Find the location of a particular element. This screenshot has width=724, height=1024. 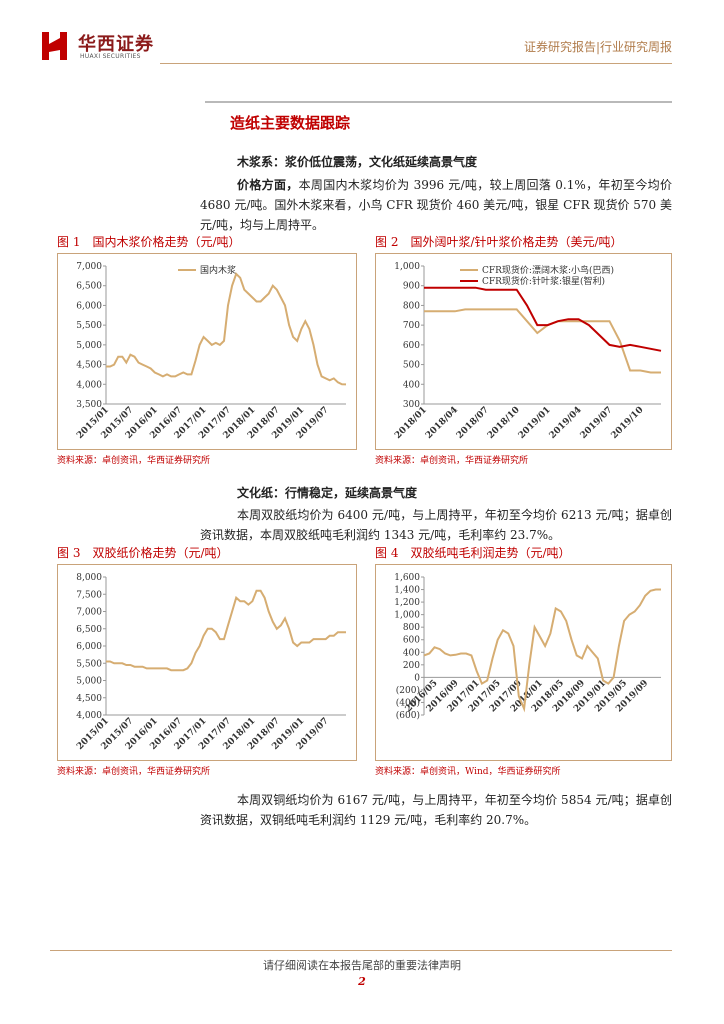

x-tick-label: 2018/10 is located at coordinates (504, 423).